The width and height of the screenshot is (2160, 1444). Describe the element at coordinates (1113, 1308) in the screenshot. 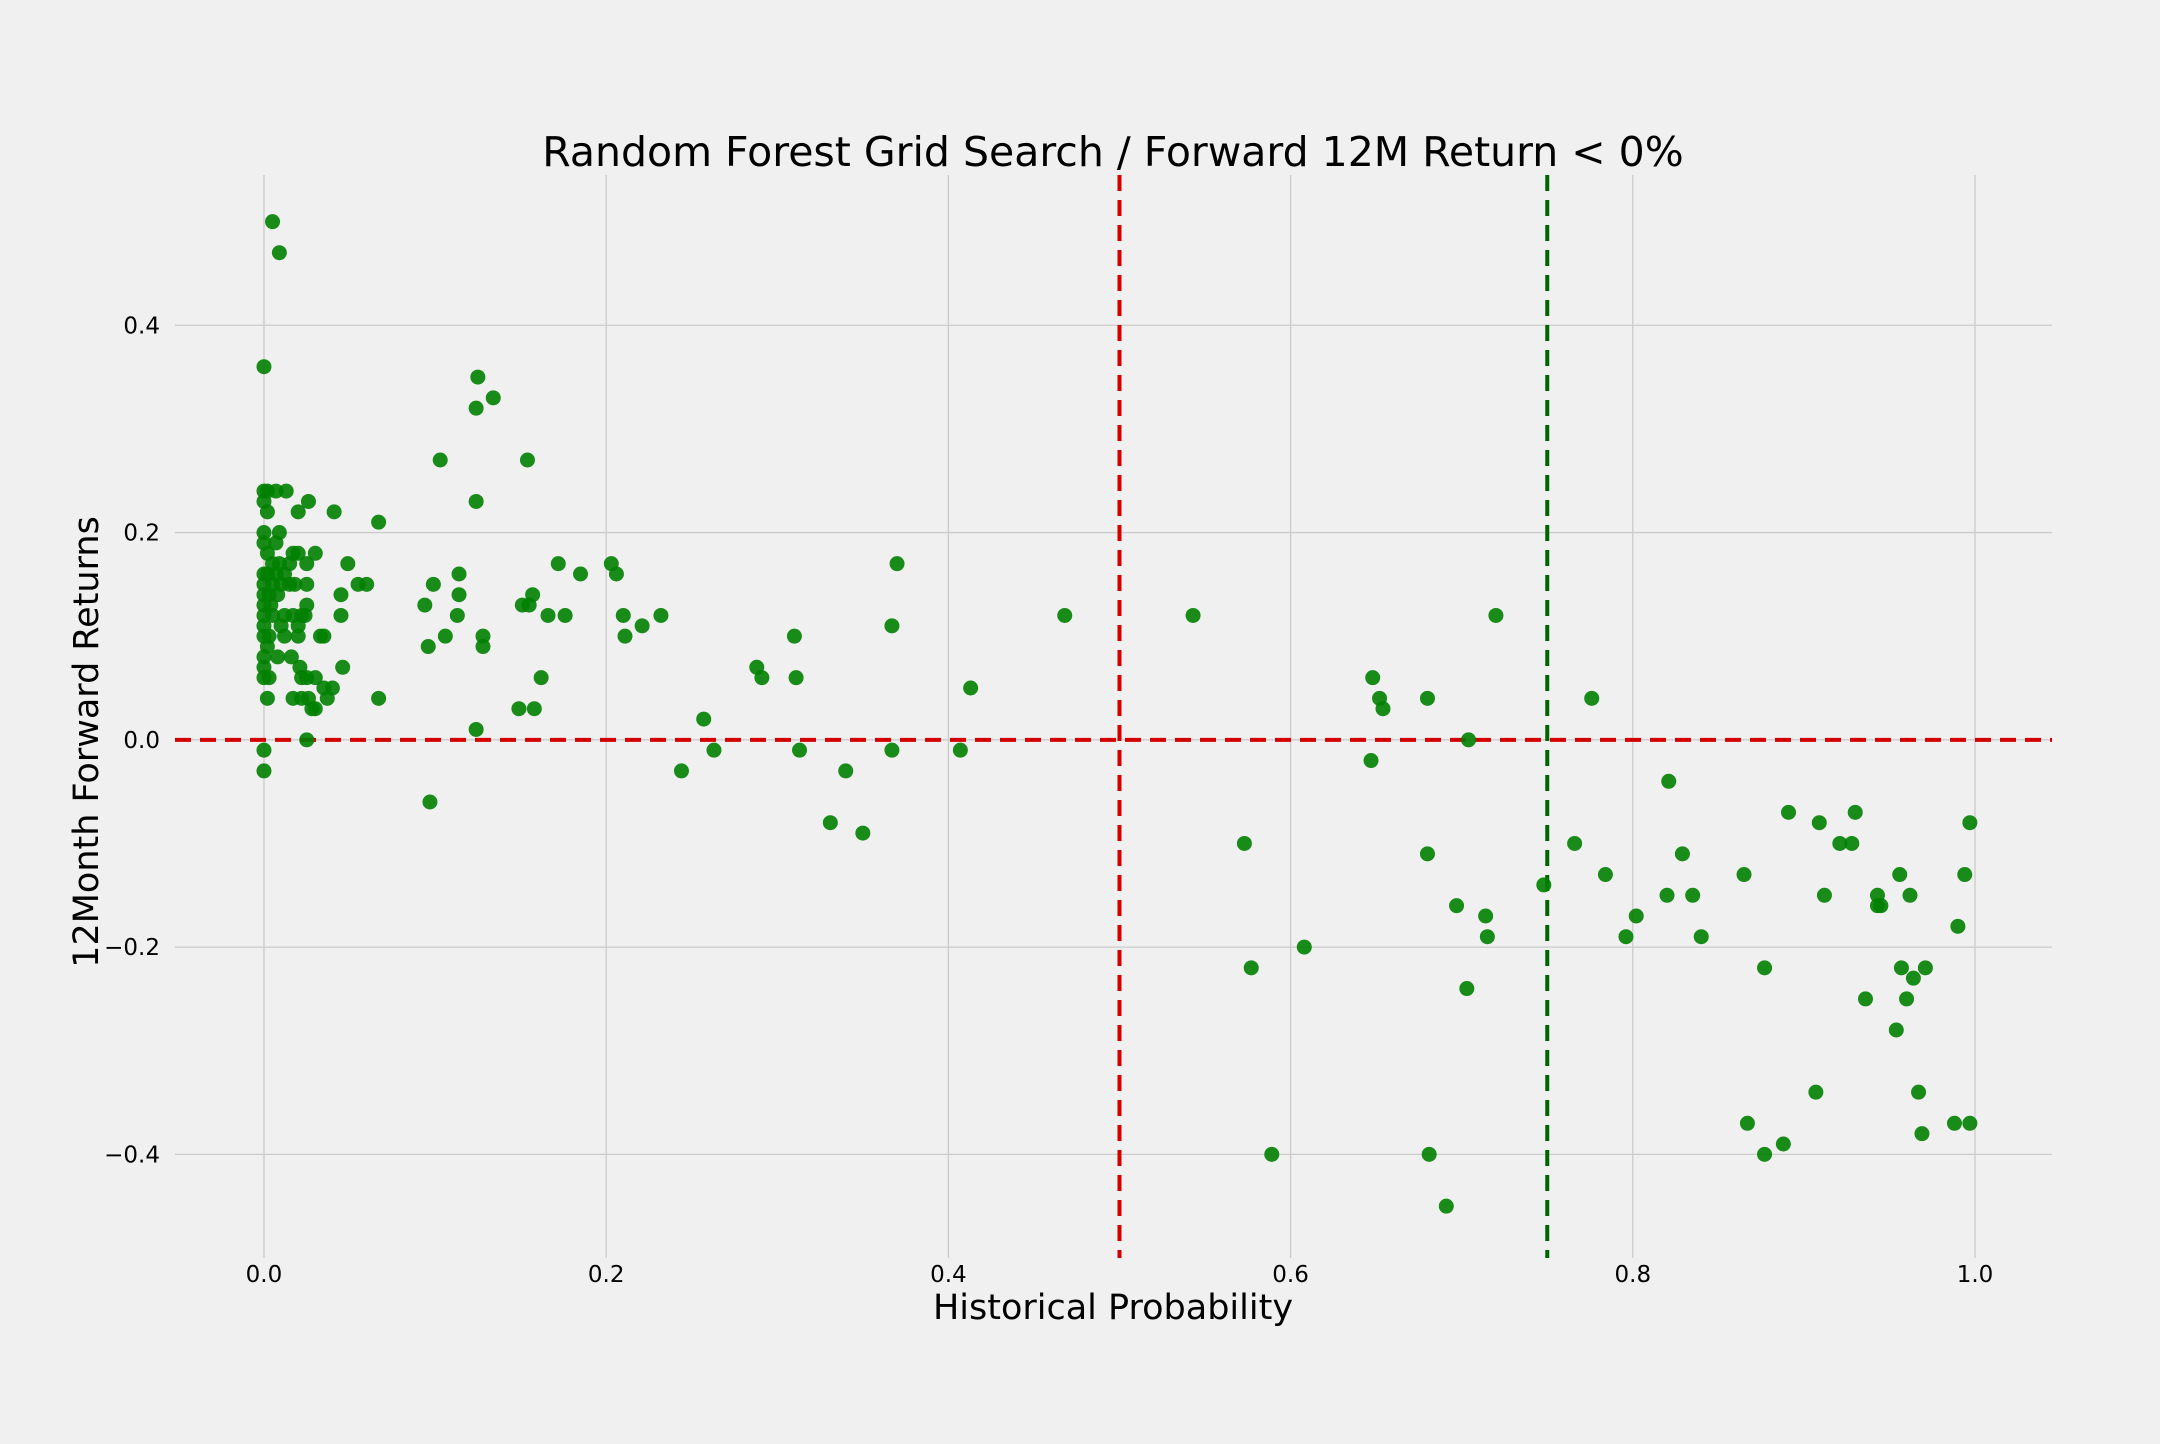

I see `x-axis-title: Historical Probability` at that location.